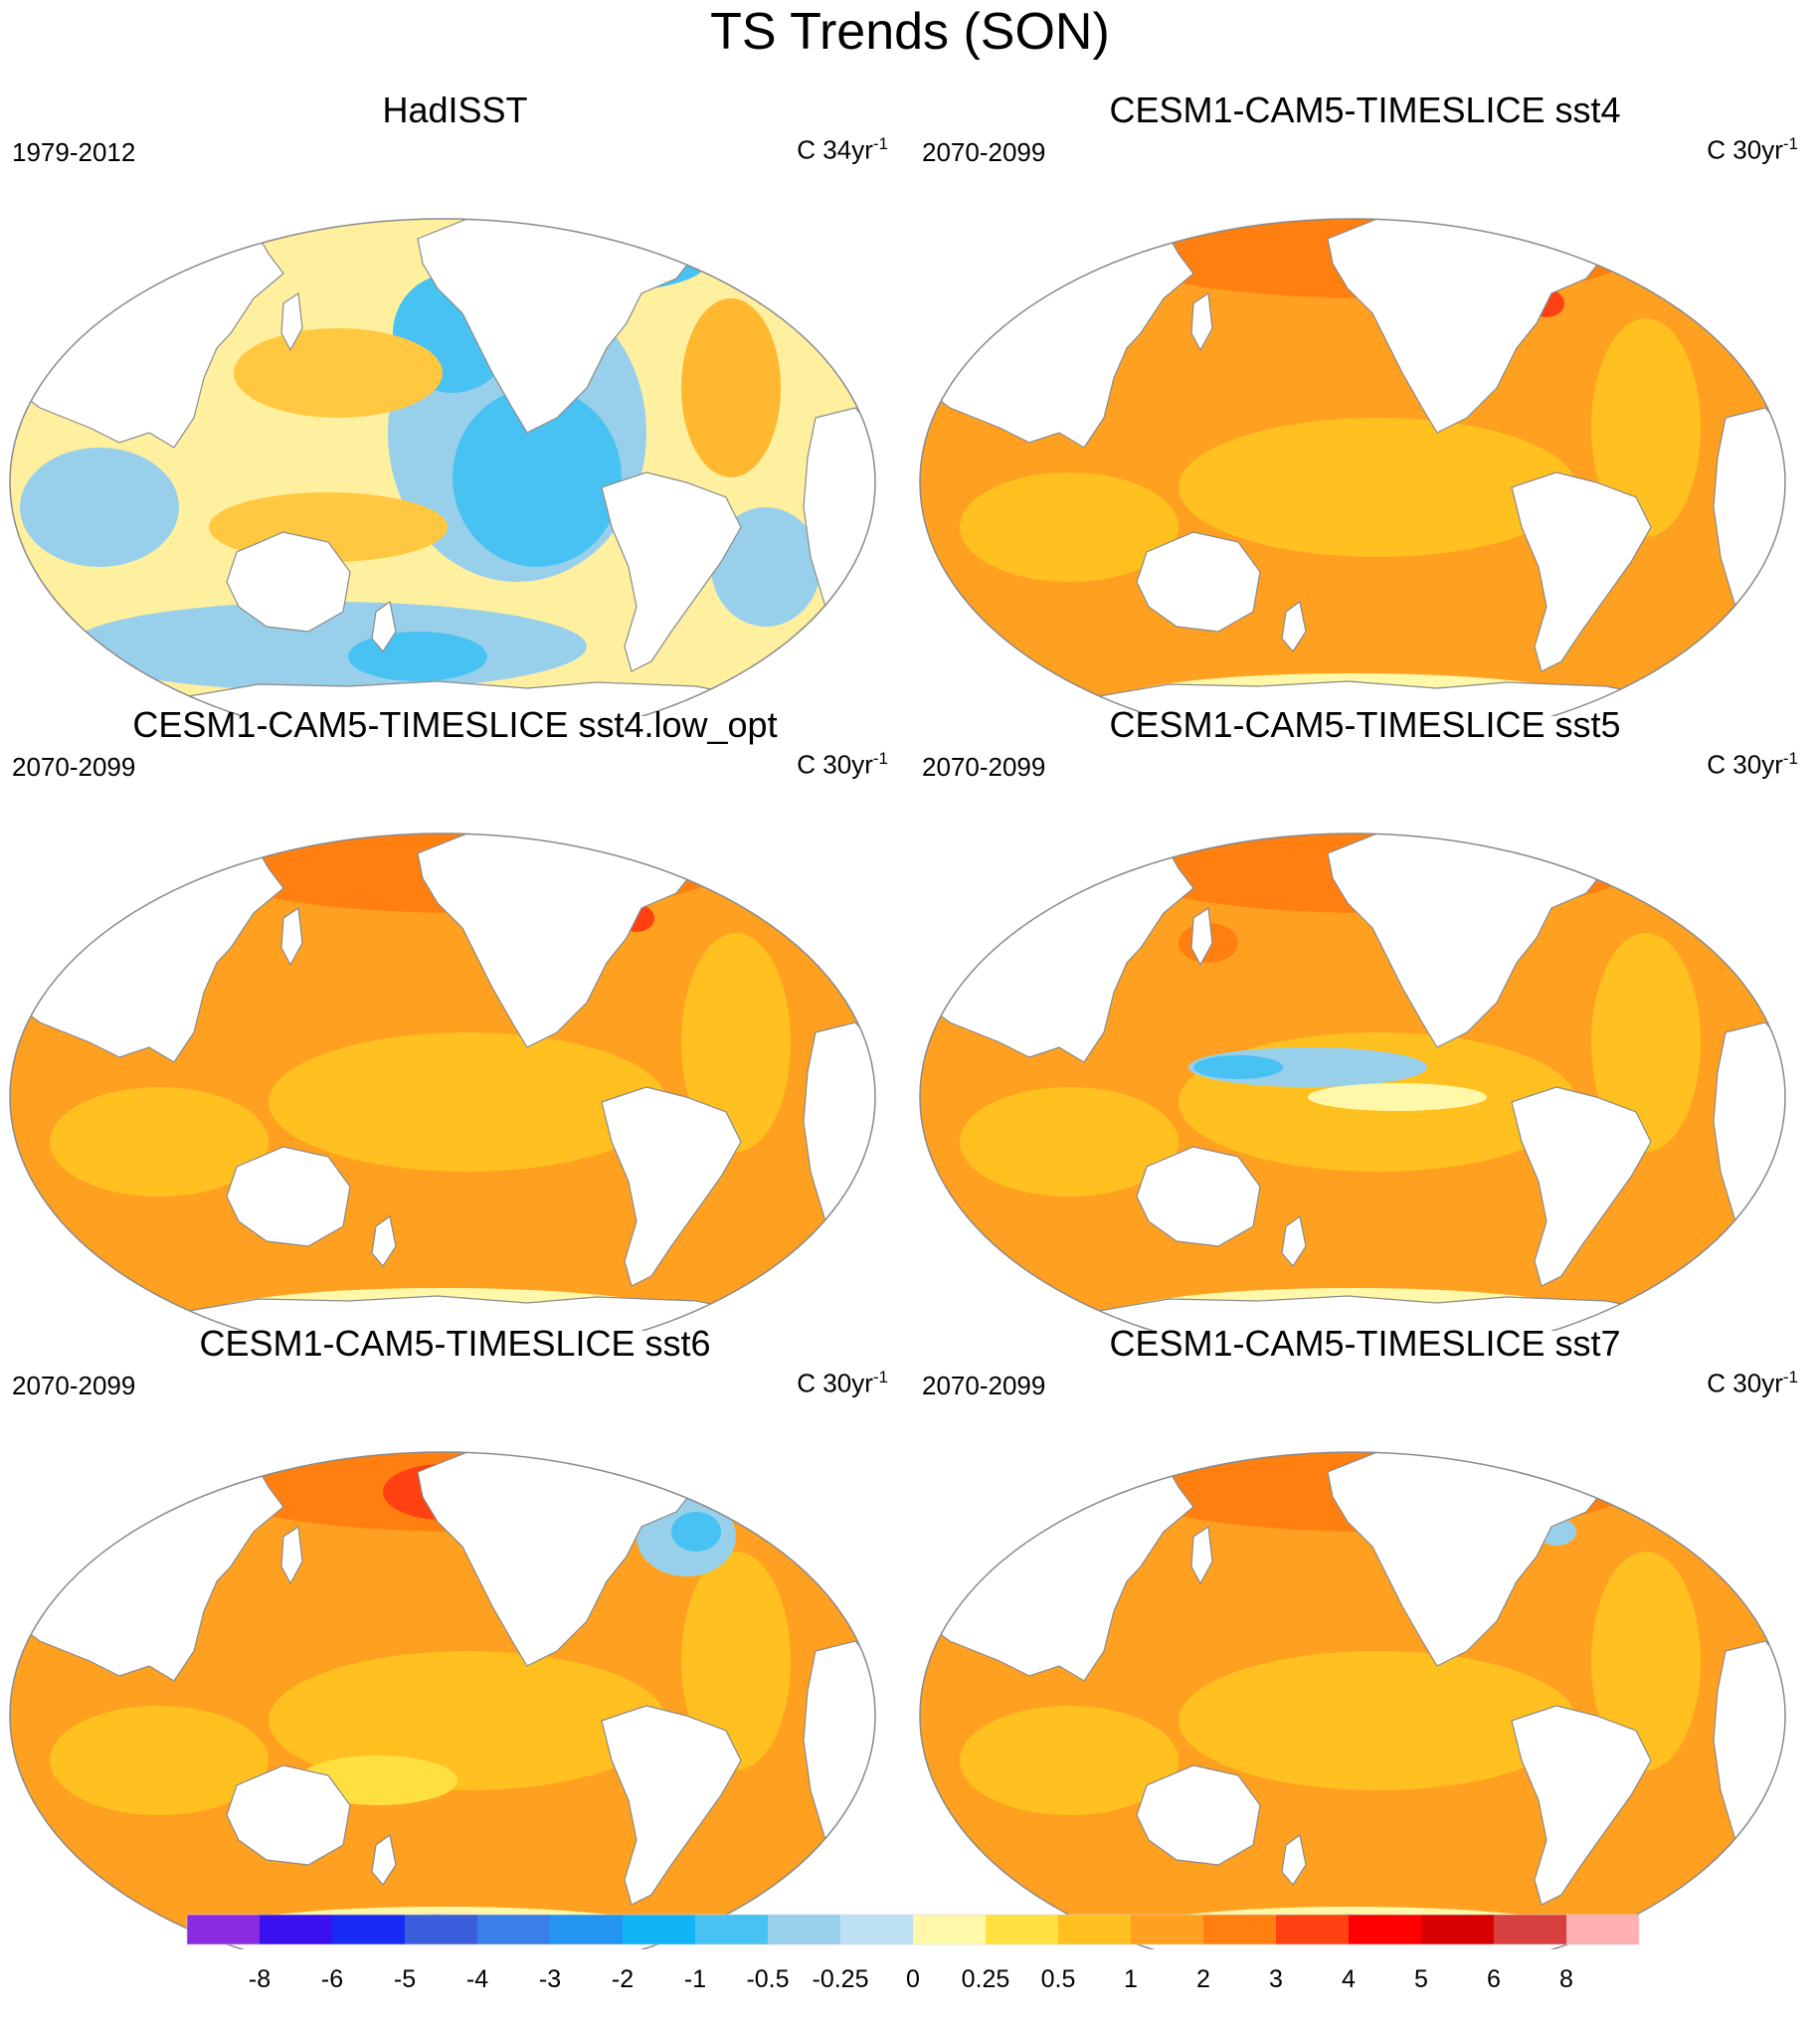 This screenshot has width=1820, height=2027. I want to click on panel-title: CESM1-CAM5-TIMESLICE sst4, so click(1365, 110).